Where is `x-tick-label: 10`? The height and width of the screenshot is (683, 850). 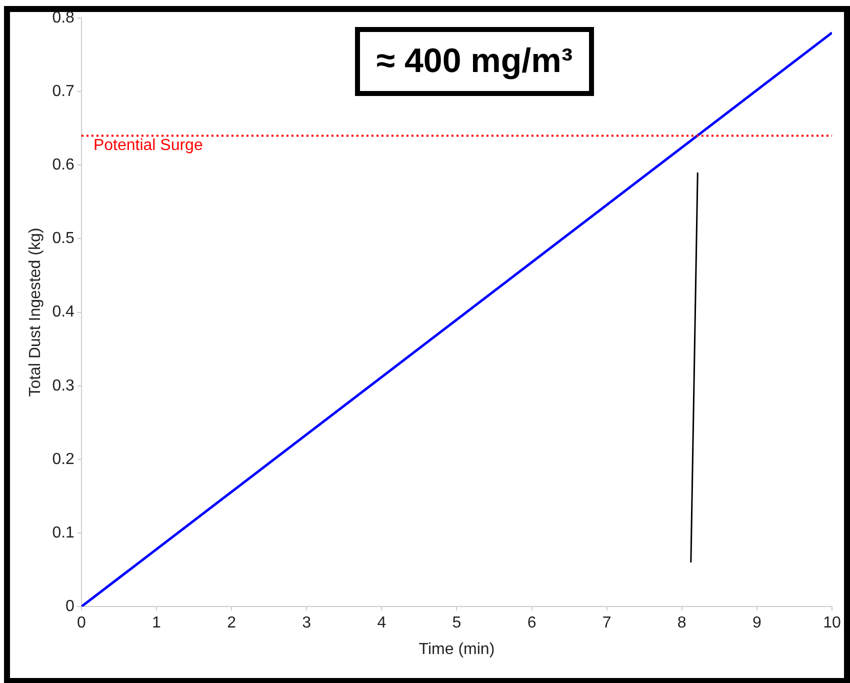
x-tick-label: 10 is located at coordinates (832, 623).